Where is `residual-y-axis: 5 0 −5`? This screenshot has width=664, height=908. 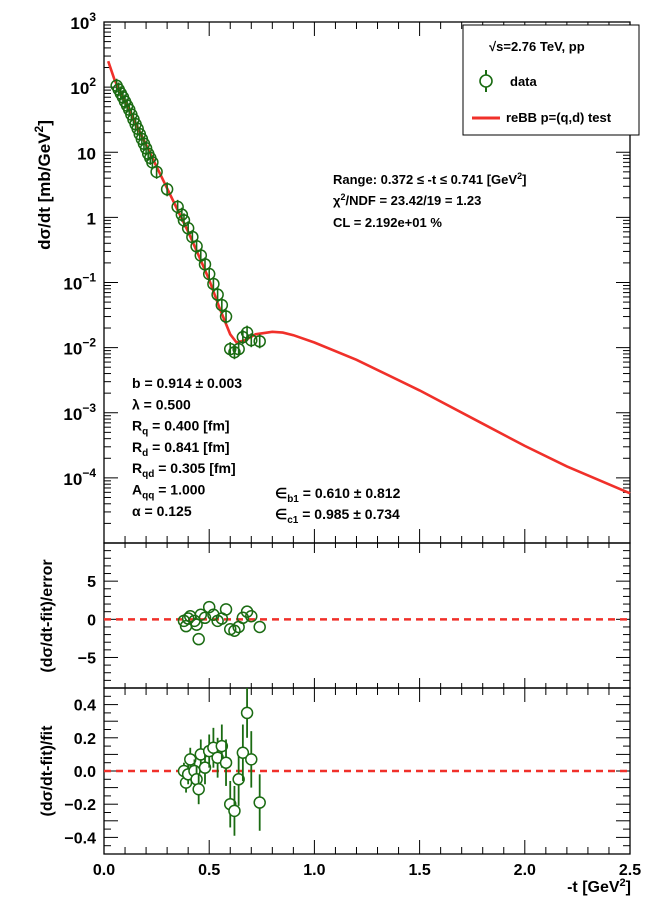 residual-y-axis: 5 0 −5 is located at coordinates (354, 615).